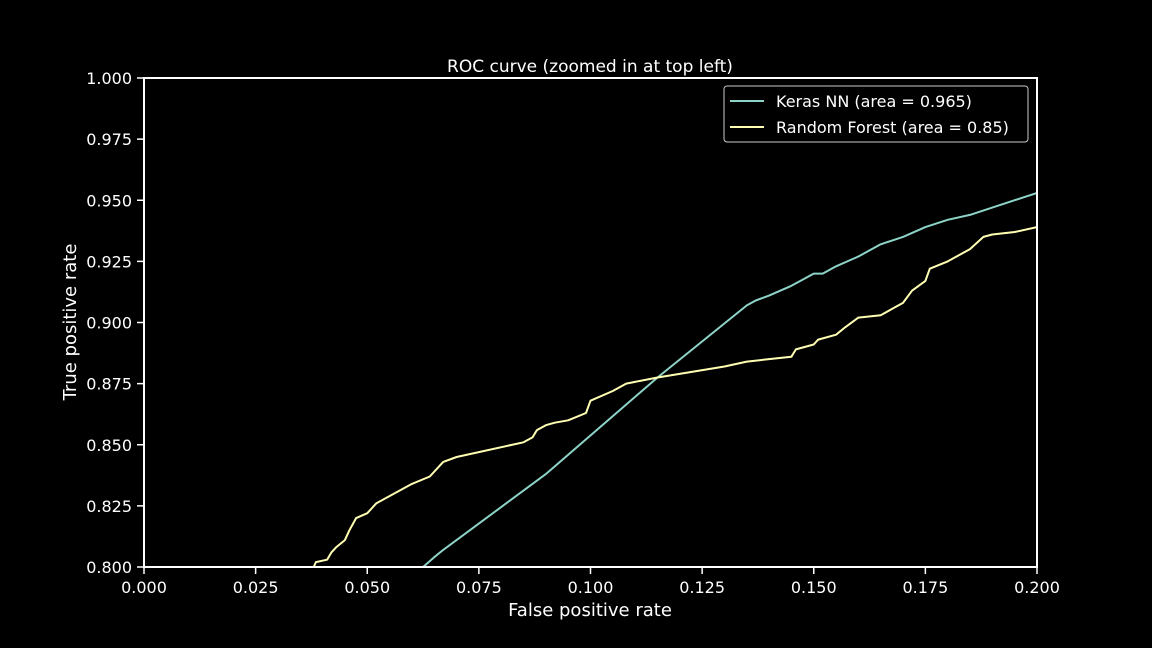  I want to click on y-tick-label: 0.900, so click(109, 323).